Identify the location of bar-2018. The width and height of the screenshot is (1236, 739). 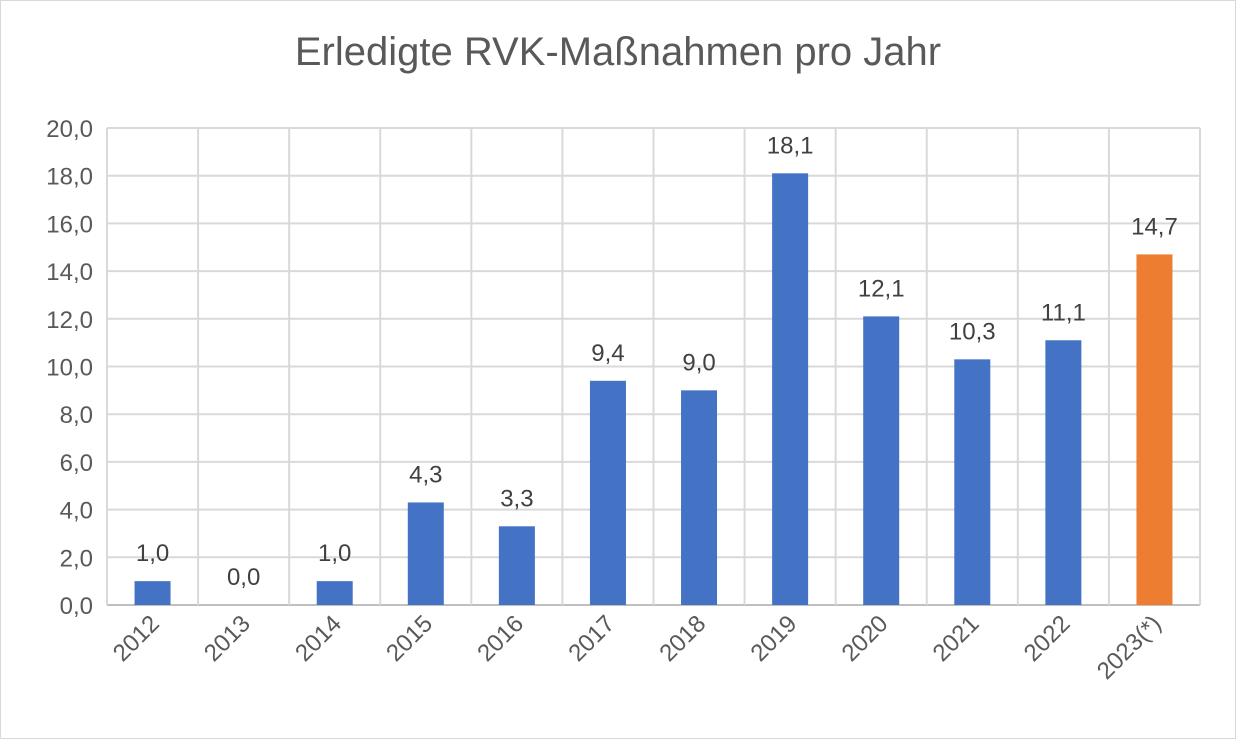
(699, 497).